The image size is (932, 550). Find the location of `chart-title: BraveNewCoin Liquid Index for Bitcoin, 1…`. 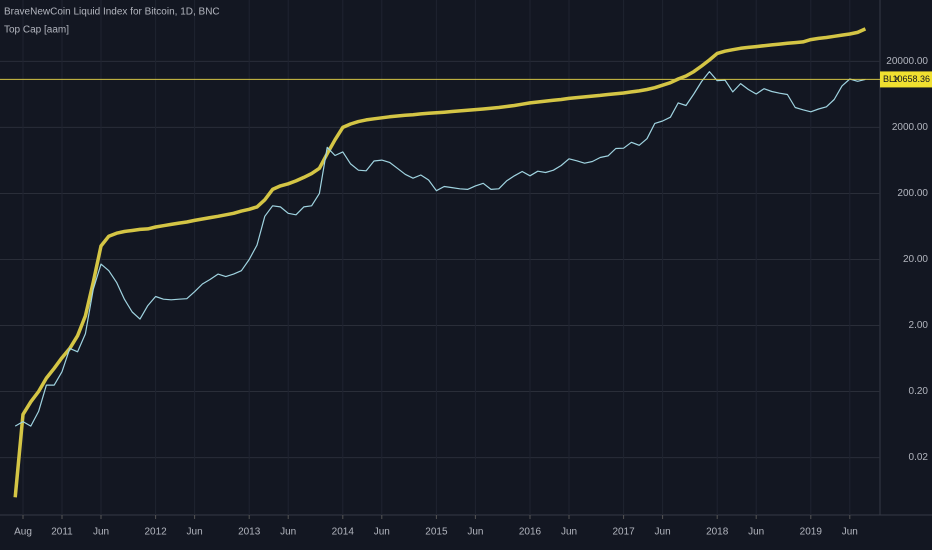

chart-title: BraveNewCoin Liquid Index for Bitcoin, 1… is located at coordinates (112, 12).